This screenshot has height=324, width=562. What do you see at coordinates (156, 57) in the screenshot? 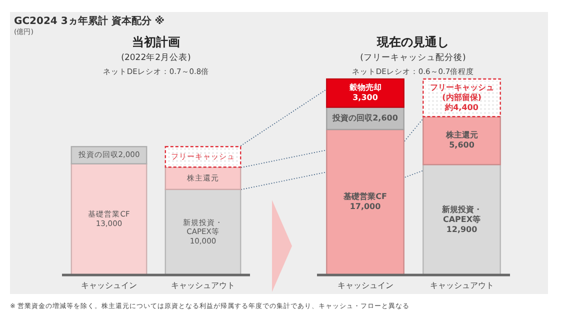
I see `chart-subtitle: (2022年2月公表)` at bounding box center [156, 57].